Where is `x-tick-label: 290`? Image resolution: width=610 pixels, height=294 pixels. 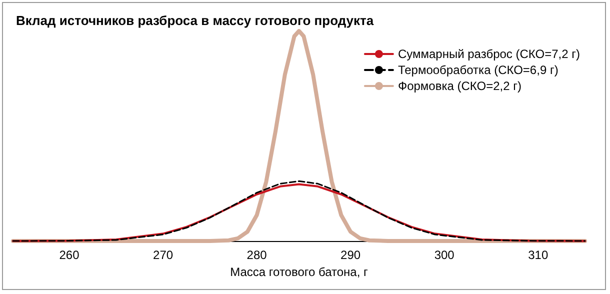
x-tick-label: 290 is located at coordinates (350, 255).